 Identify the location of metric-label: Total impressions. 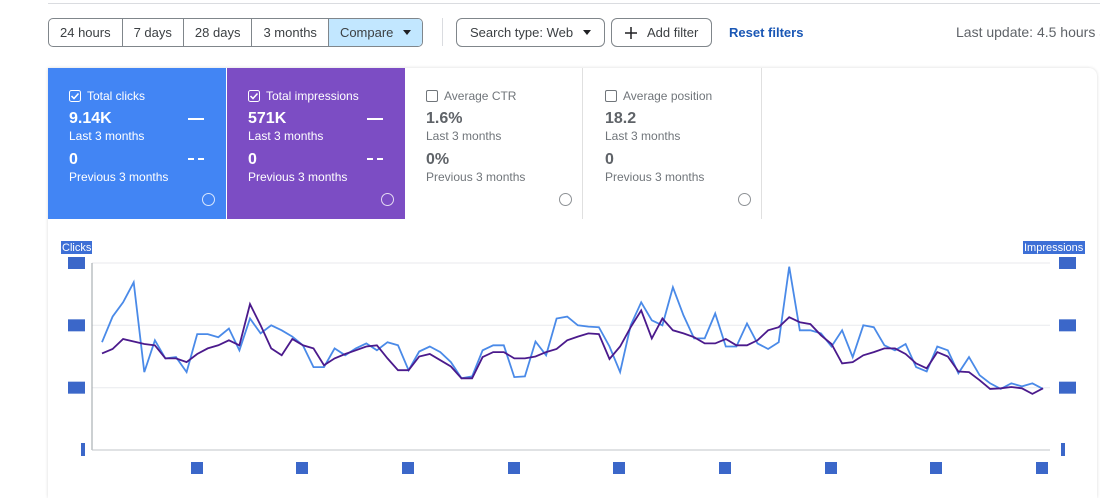
(312, 96).